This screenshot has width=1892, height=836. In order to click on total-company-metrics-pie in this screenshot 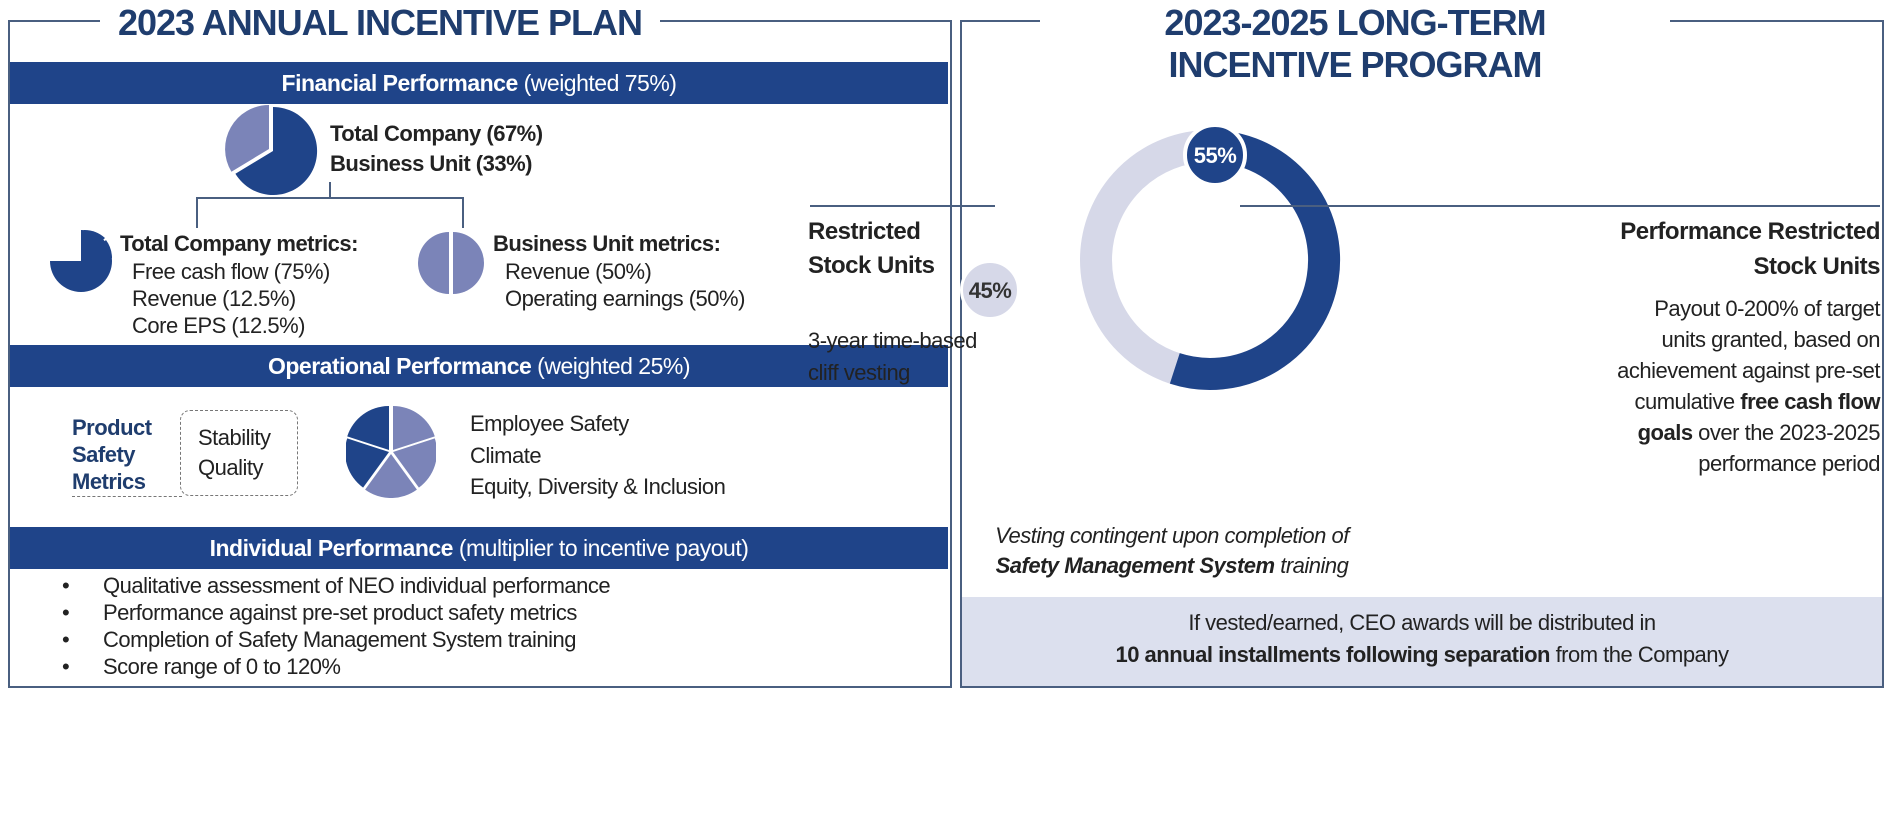, I will do `click(81, 260)`.